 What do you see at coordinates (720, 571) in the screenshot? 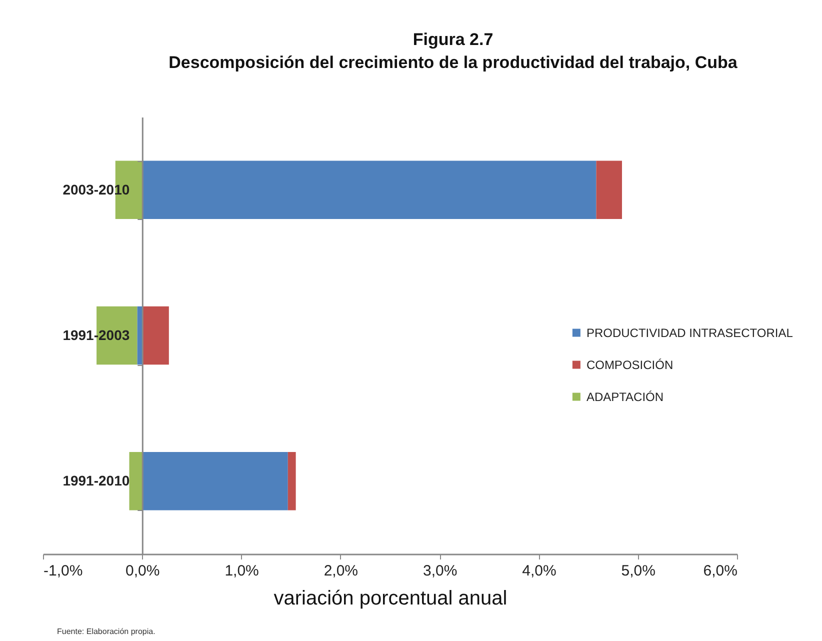
I see `x-tick-label: 6,0%` at bounding box center [720, 571].